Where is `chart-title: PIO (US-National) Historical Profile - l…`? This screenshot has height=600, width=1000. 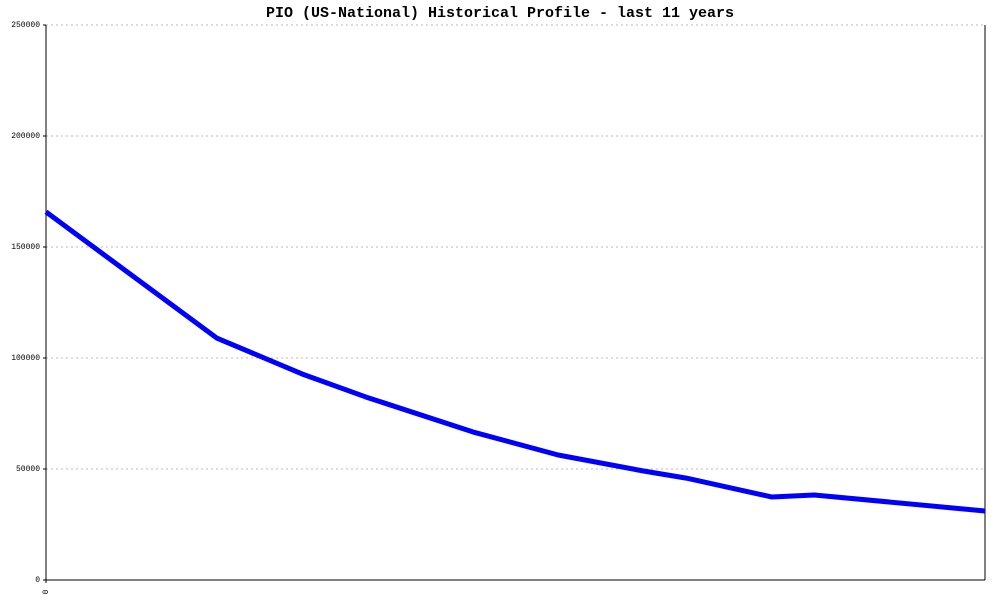 chart-title: PIO (US-National) Historical Profile - l… is located at coordinates (500, 13).